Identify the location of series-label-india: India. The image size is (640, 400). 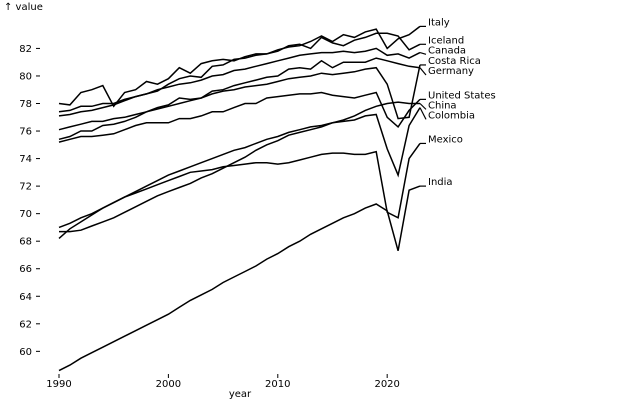
(440, 182).